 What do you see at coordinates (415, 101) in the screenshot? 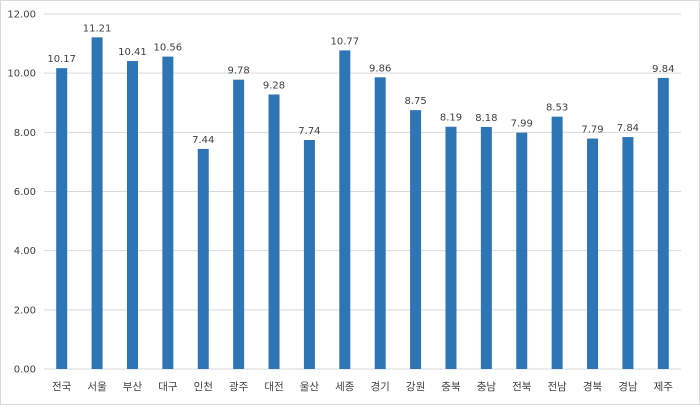
I see `data-label: 8.75` at bounding box center [415, 101].